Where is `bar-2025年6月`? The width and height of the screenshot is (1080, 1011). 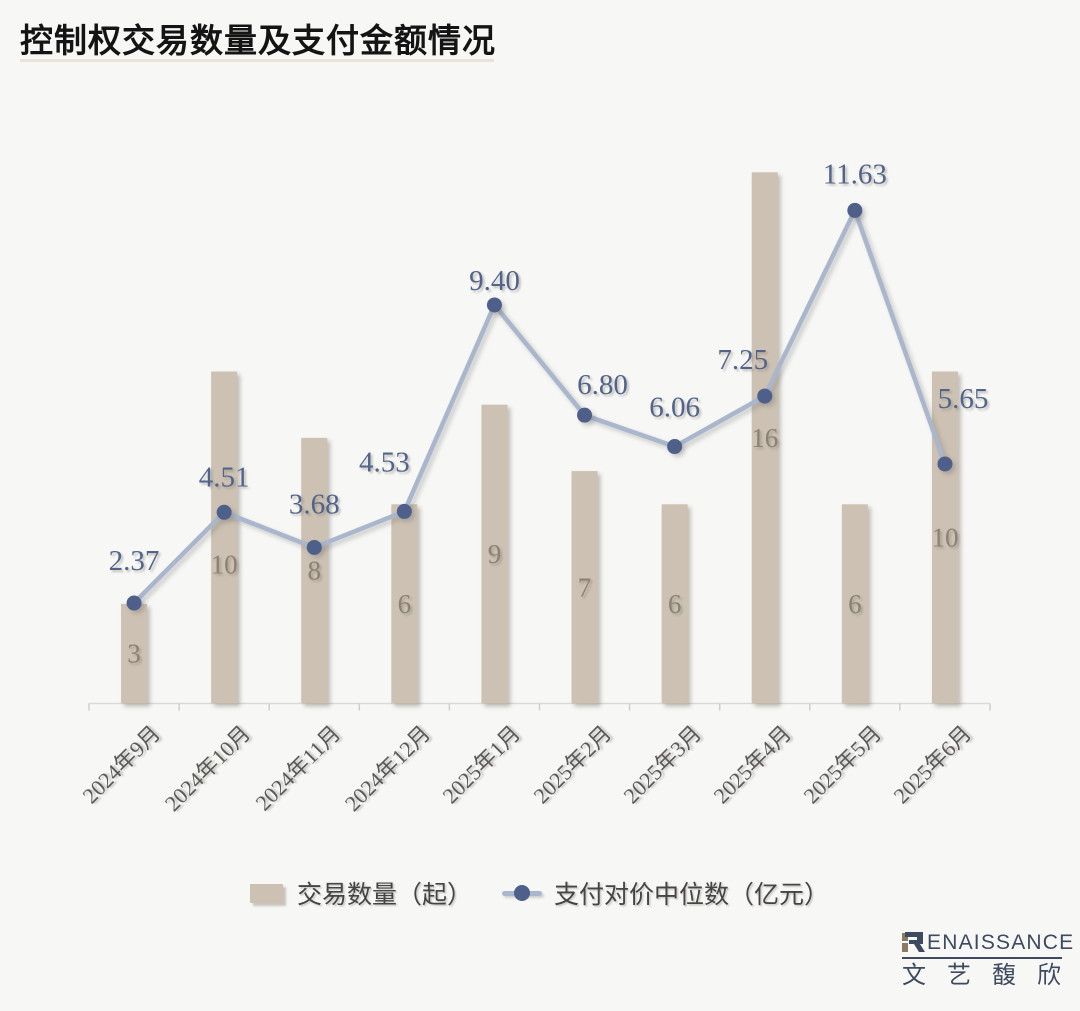
bar-2025年6月 is located at coordinates (944, 537).